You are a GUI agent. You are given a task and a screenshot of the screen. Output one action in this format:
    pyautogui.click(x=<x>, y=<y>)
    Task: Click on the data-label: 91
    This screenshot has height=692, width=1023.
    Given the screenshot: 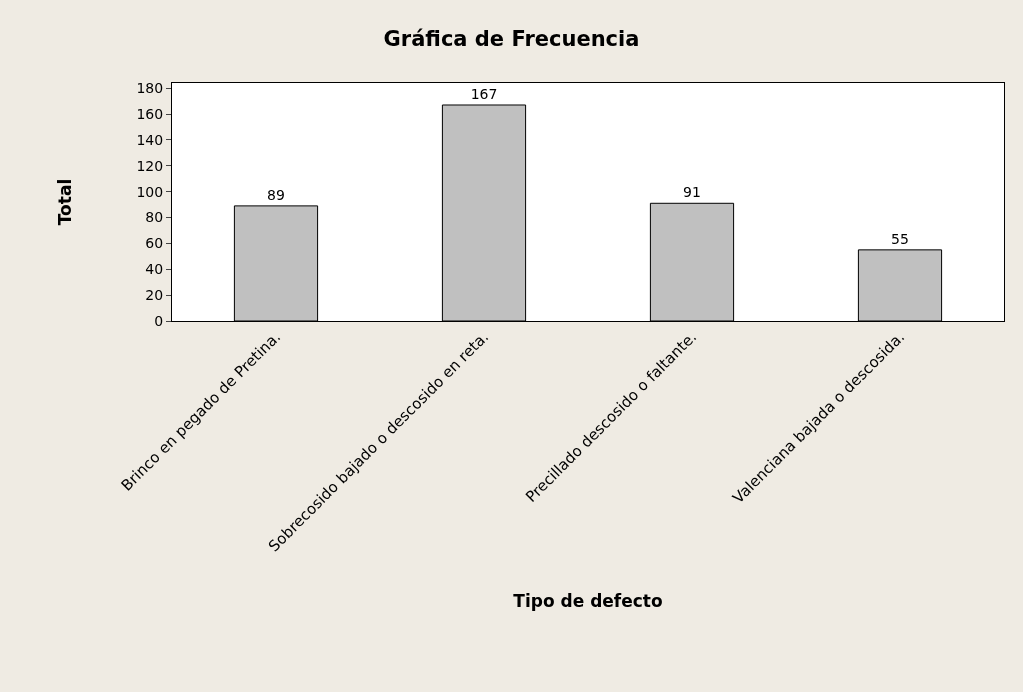 What is the action you would take?
    pyautogui.click(x=692, y=192)
    